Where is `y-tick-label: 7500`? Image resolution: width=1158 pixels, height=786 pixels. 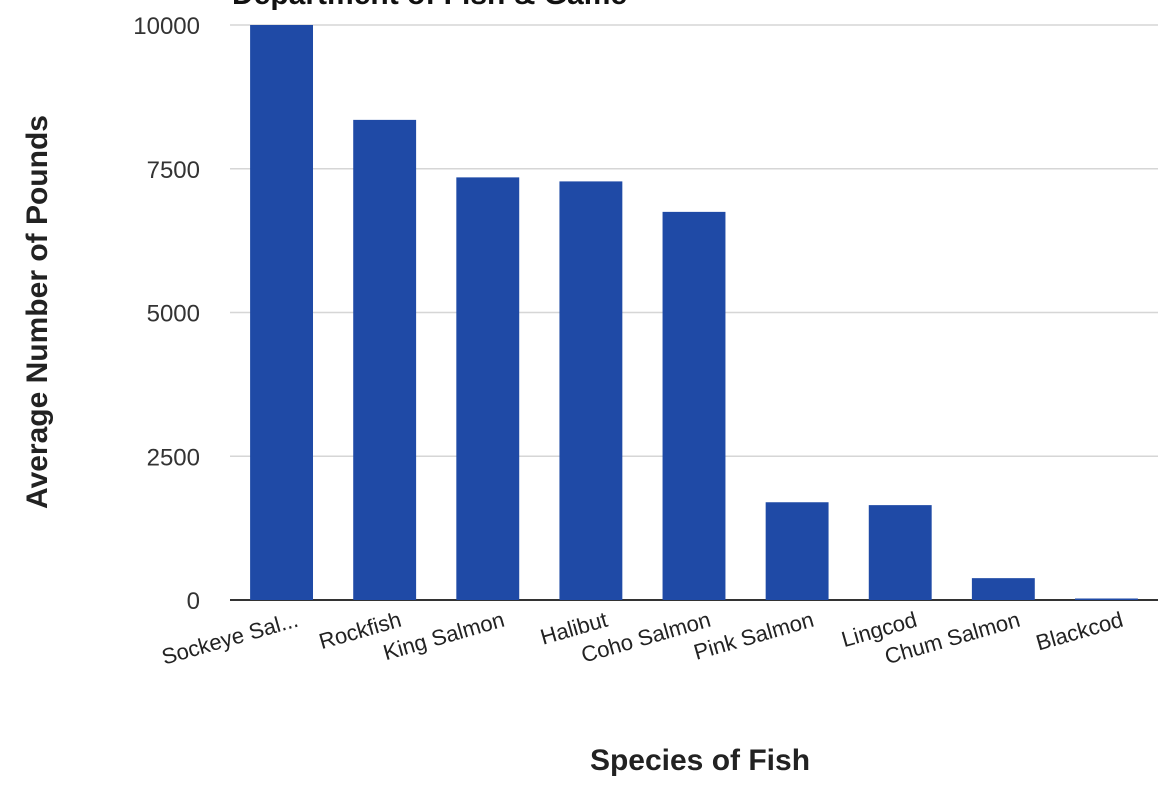 y-tick-label: 7500 is located at coordinates (173, 170).